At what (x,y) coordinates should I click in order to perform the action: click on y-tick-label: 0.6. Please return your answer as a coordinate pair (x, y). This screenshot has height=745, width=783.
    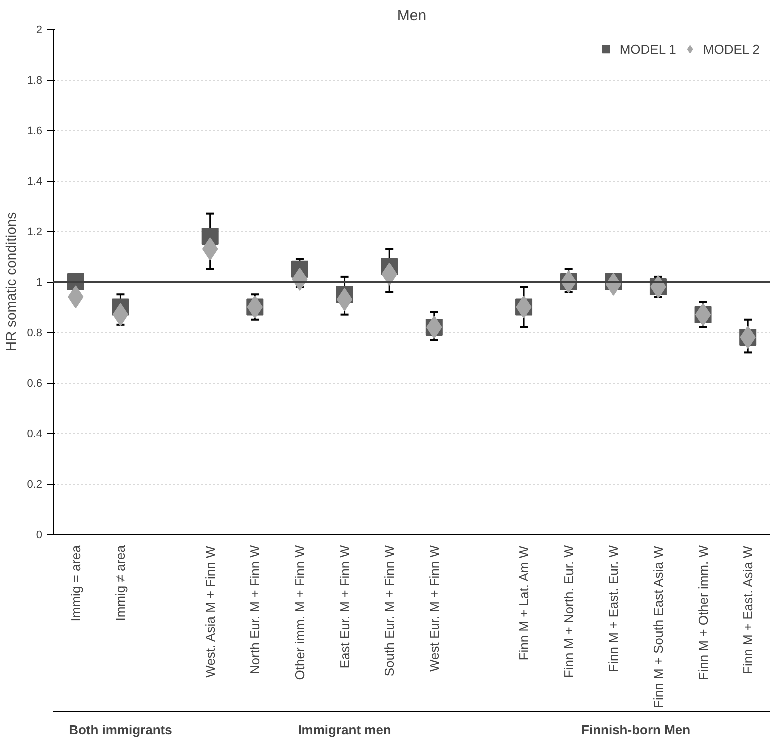
    Looking at the image, I should click on (35, 384).